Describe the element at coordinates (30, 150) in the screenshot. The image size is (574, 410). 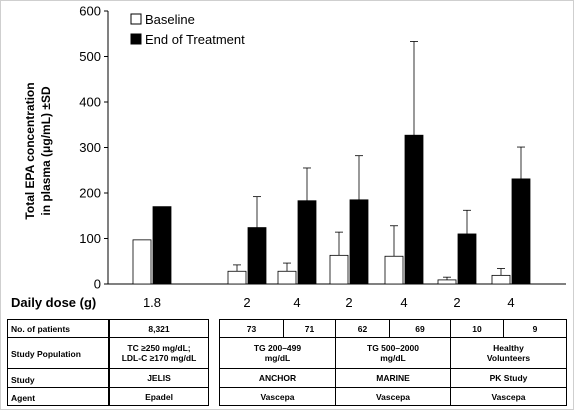
I see `y-axis-label-line1: Total EPA concentration` at that location.